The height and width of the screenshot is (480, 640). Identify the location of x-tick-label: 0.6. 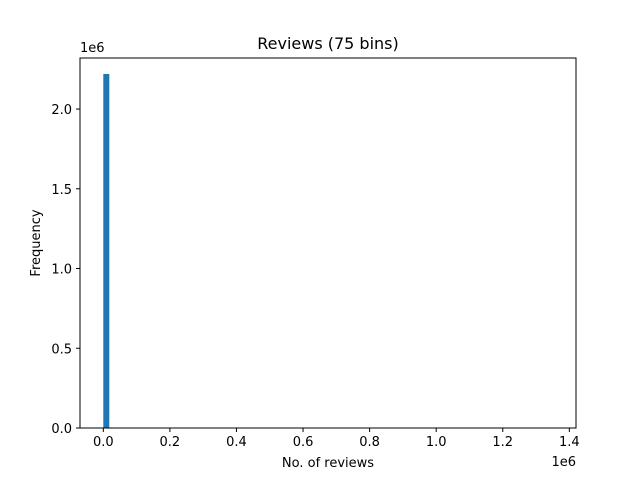
(303, 442).